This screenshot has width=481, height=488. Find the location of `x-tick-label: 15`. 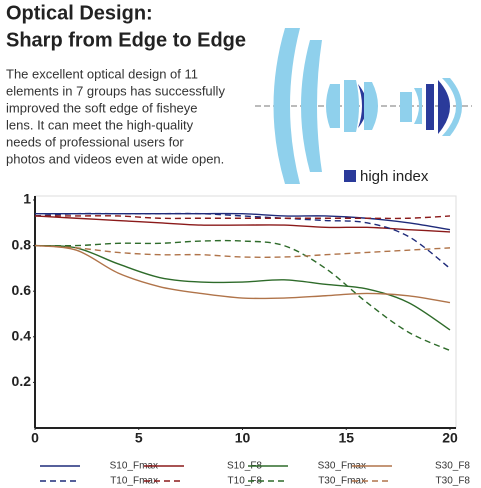

x-tick-label: 15 is located at coordinates (346, 438).